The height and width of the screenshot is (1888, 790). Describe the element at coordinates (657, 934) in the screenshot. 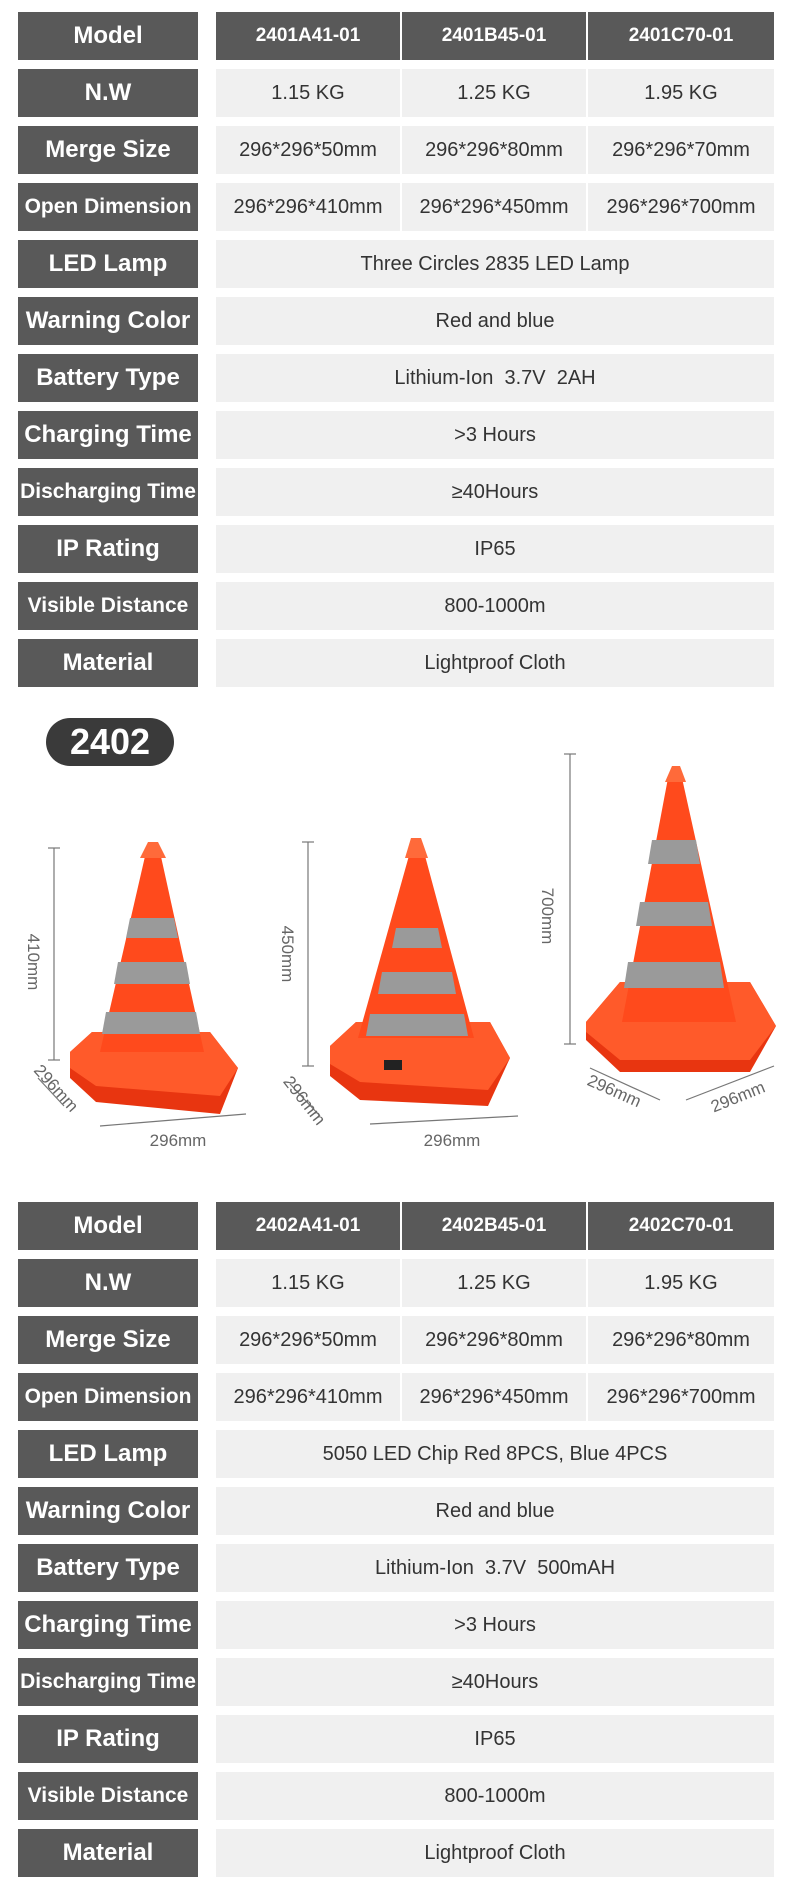

I see `cone-large: 700mm 296mm 296mm` at that location.